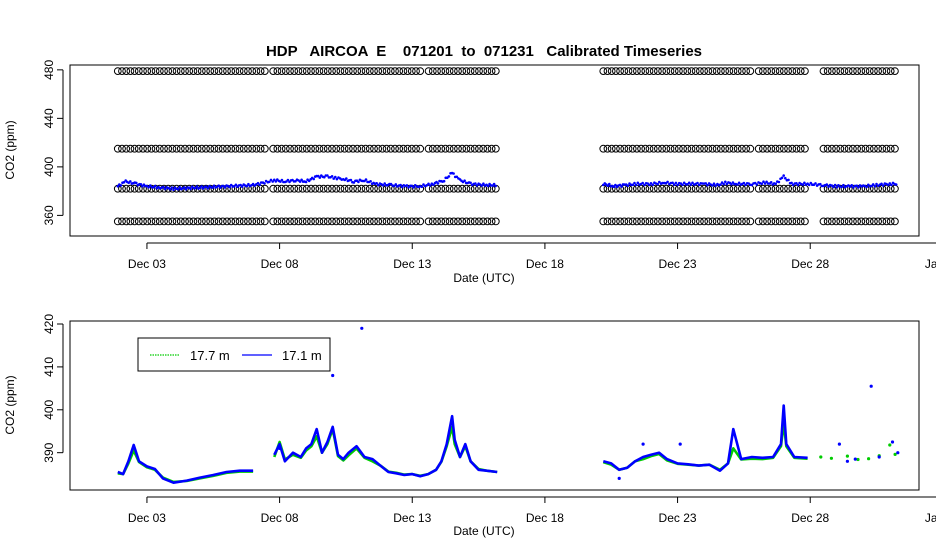 The image size is (936, 540). What do you see at coordinates (49, 367) in the screenshot?
I see `bottom-y-tick-label: 410` at bounding box center [49, 367].